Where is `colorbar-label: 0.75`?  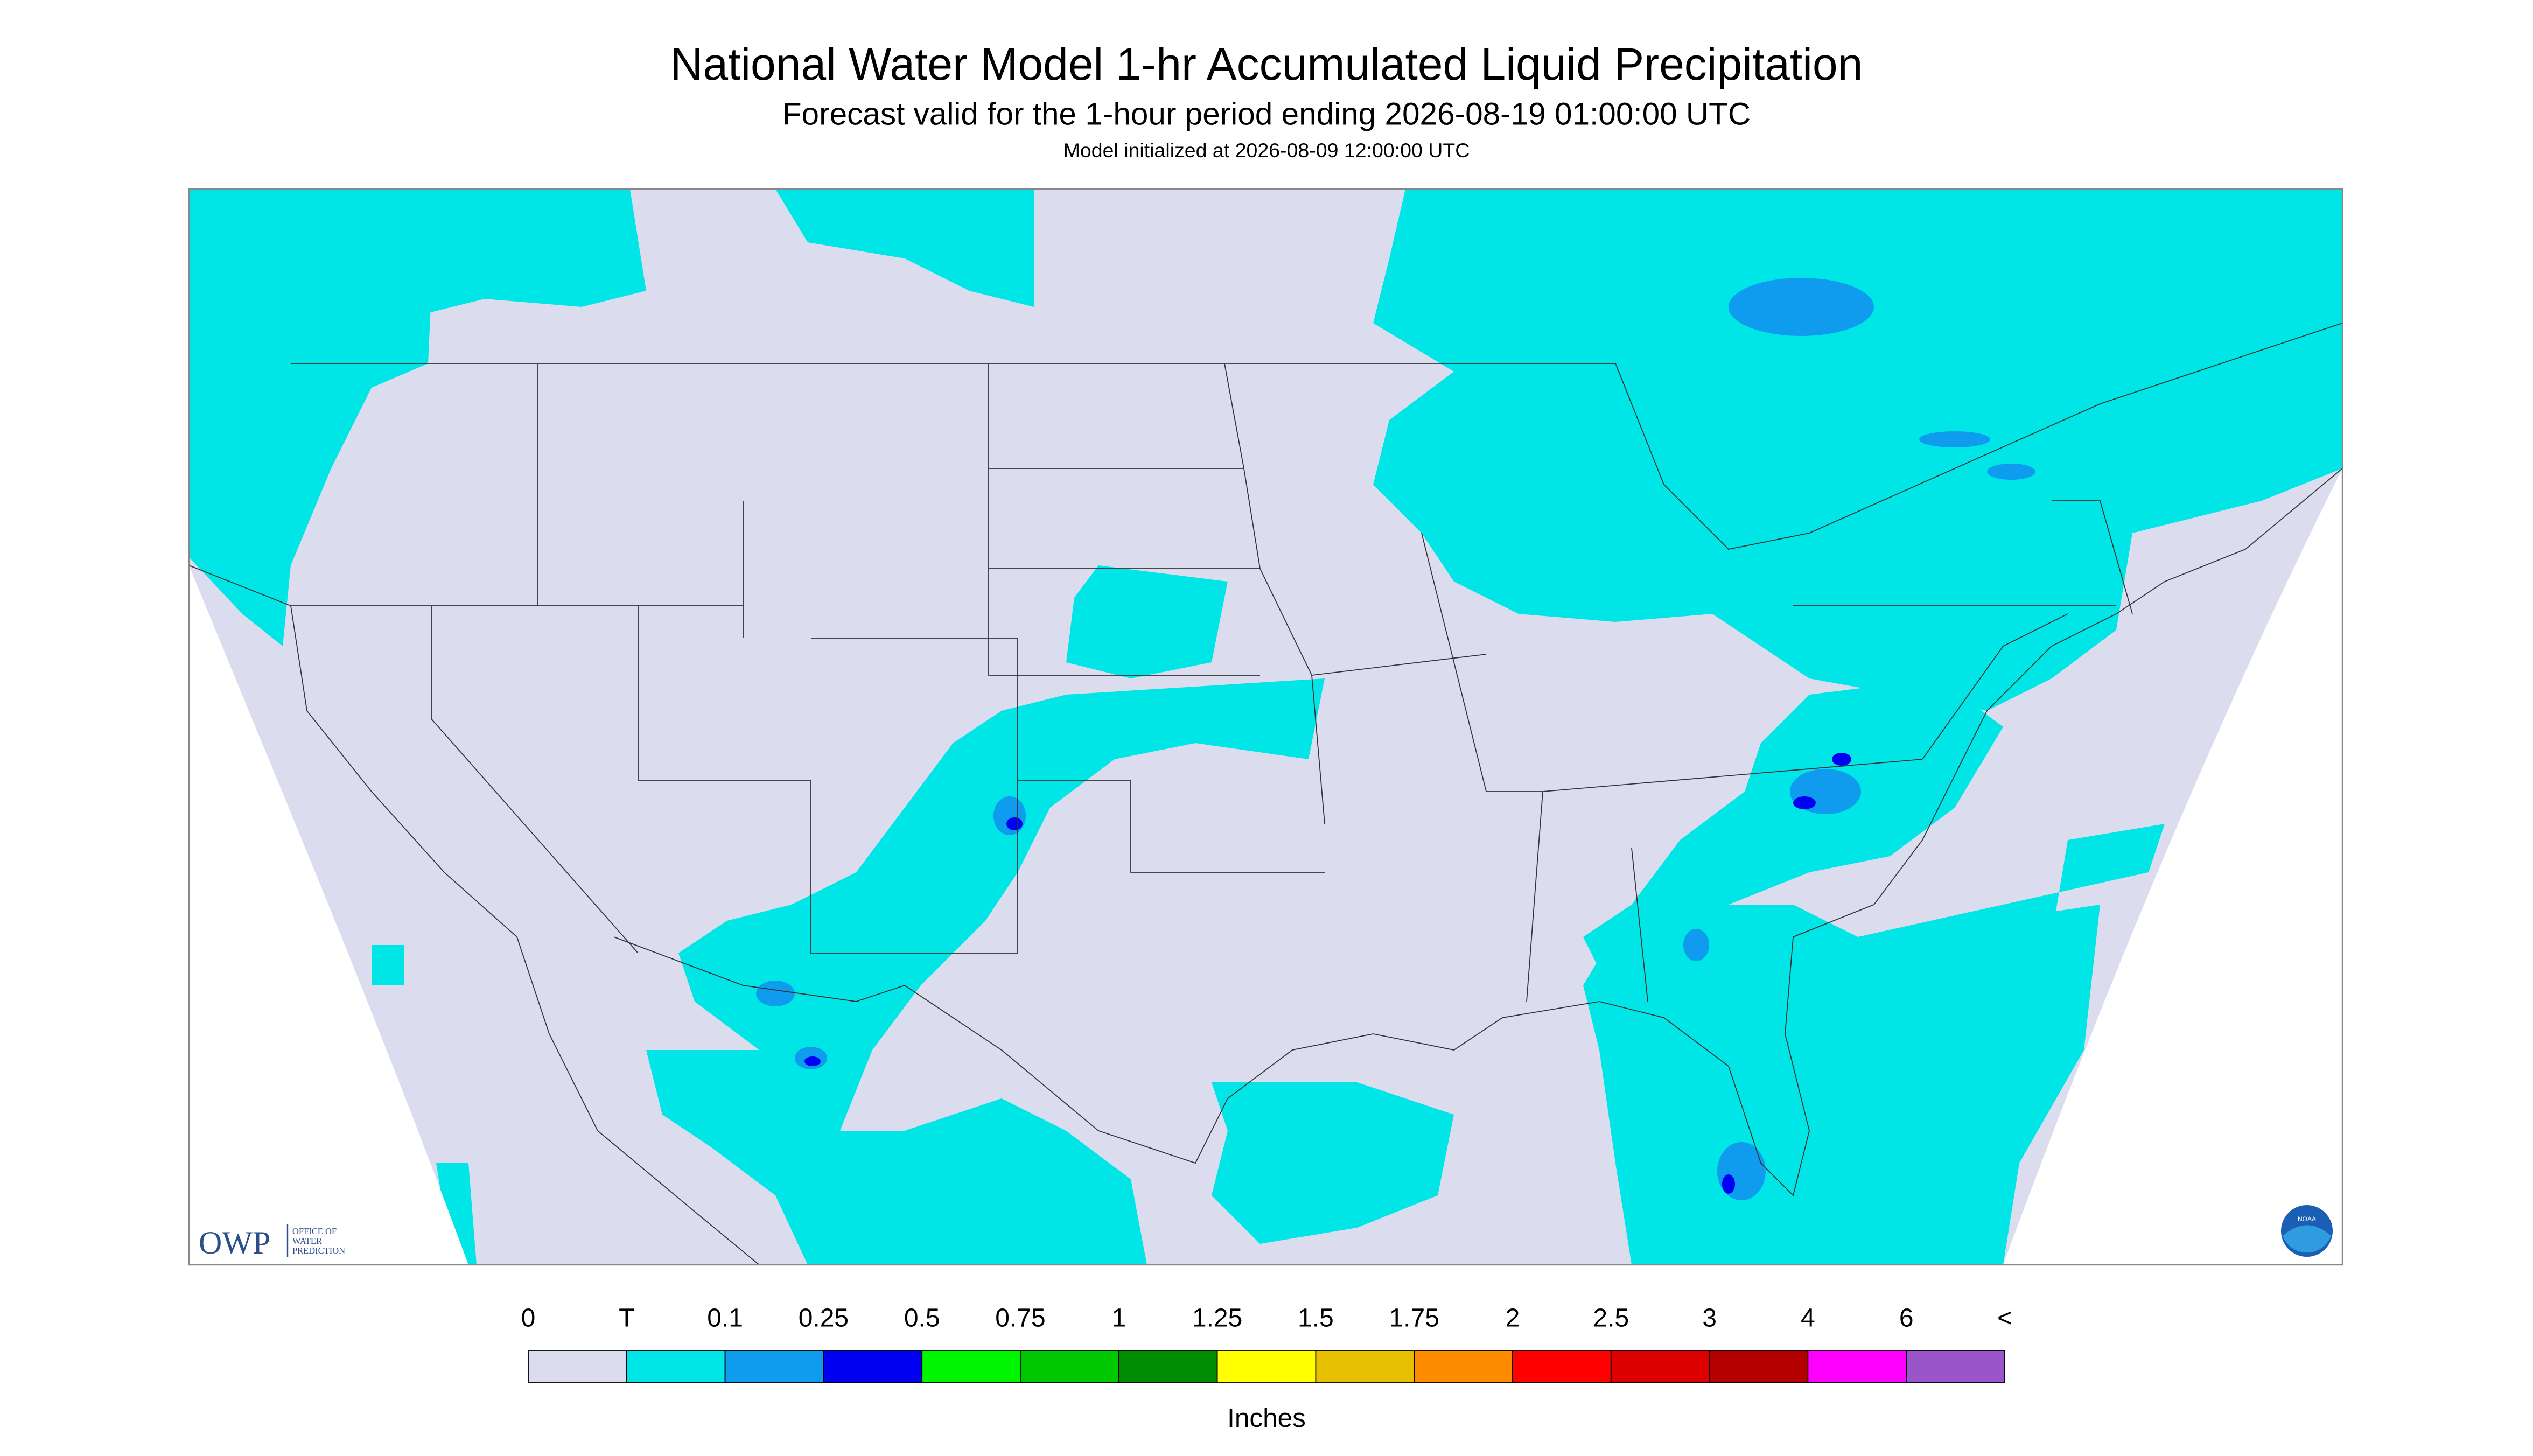 colorbar-label: 0.75 is located at coordinates (1020, 1318).